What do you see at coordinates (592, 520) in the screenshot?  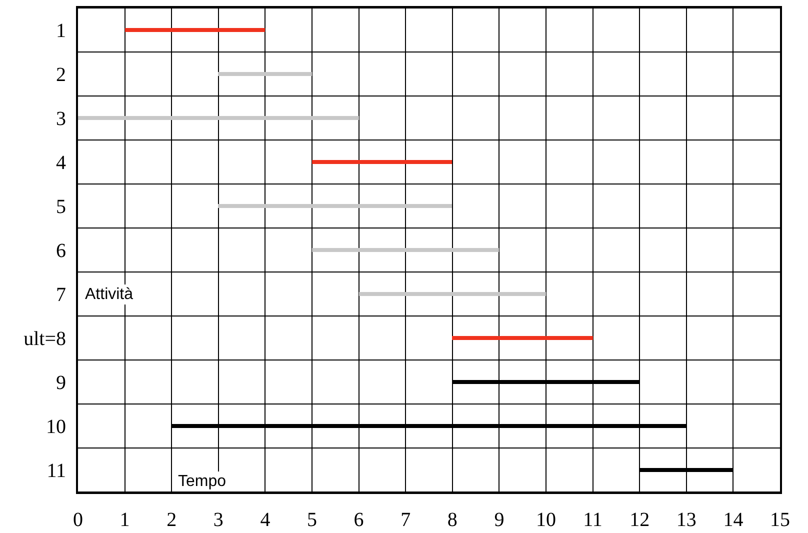 I see `x-tick-label: 11` at bounding box center [592, 520].